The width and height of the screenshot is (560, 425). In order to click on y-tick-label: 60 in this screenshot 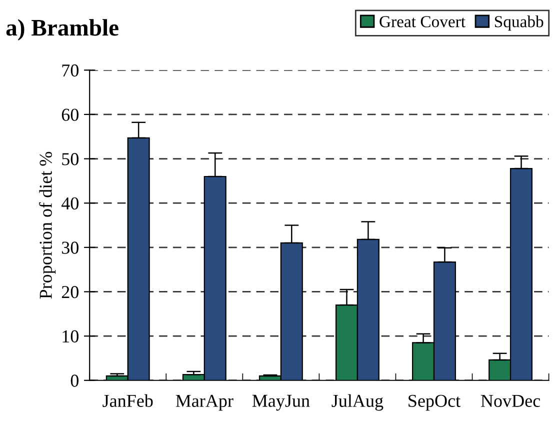, I will do `click(70, 114)`.